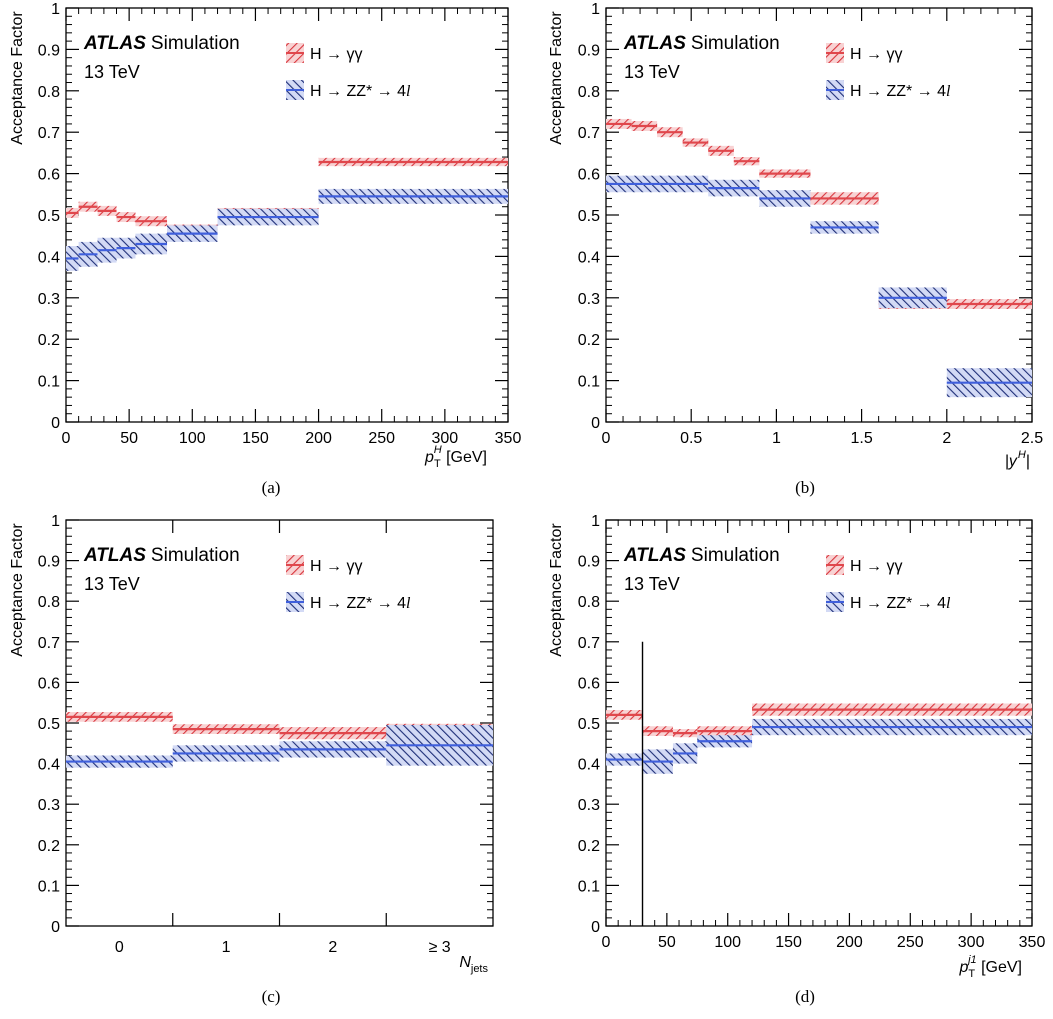 This screenshot has width=1053, height=1019. What do you see at coordinates (776, 438) in the screenshot?
I see `x-tick-label: 1` at bounding box center [776, 438].